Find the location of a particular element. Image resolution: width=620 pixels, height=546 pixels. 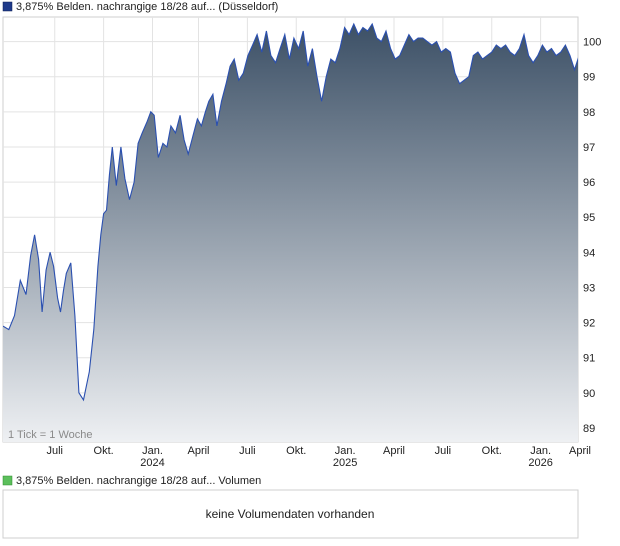

y-tick-label: 90 is located at coordinates (589, 394).